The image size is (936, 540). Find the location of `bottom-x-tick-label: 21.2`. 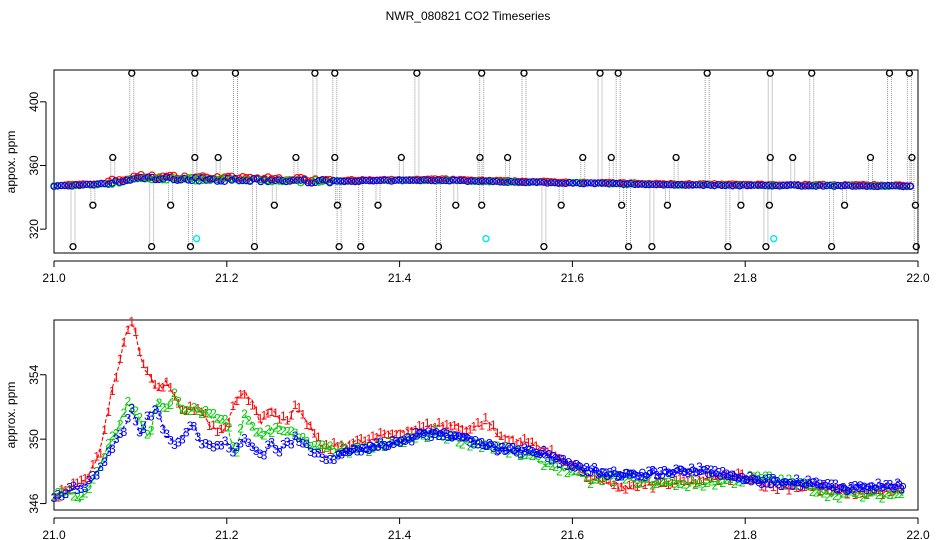

bottom-x-tick-label: 21.2 is located at coordinates (227, 534).